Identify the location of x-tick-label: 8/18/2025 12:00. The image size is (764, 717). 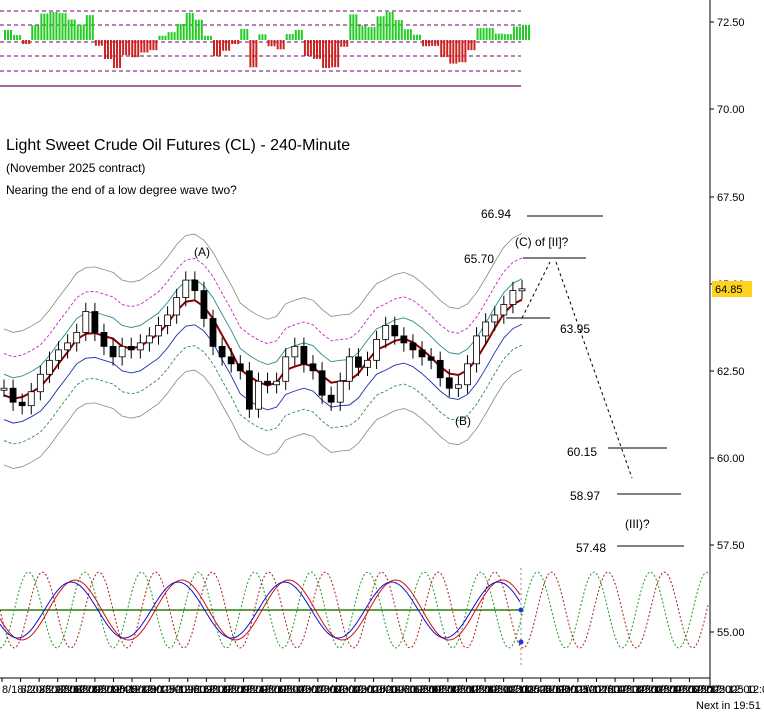
(42, 690).